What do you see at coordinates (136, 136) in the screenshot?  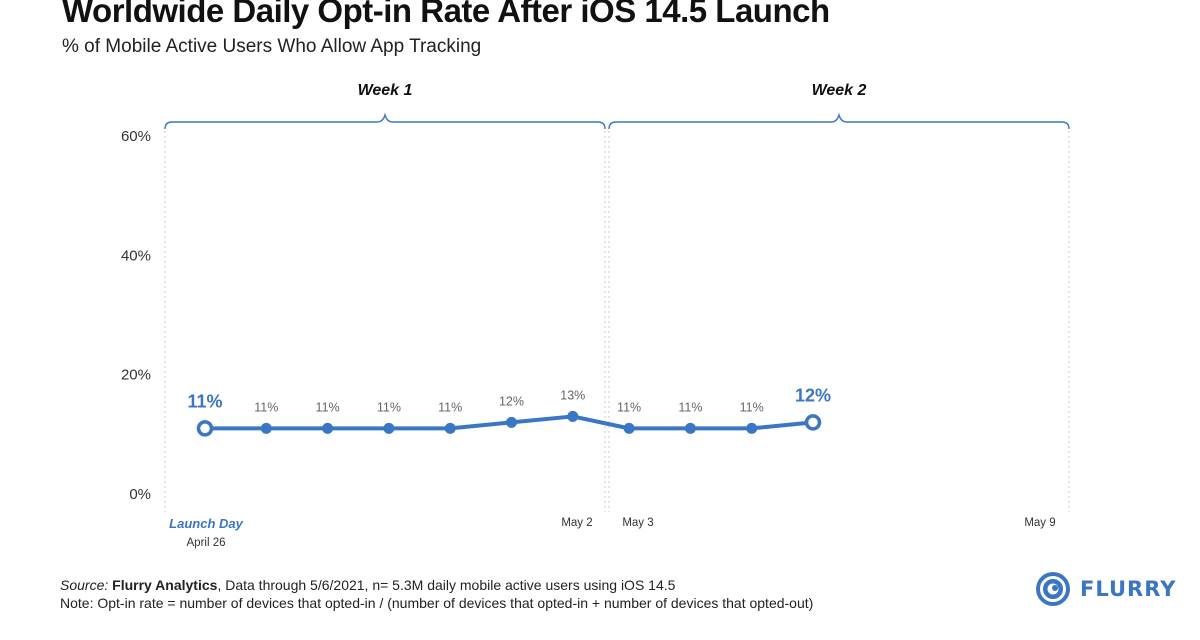 I see `y-tick-label: 60%` at bounding box center [136, 136].